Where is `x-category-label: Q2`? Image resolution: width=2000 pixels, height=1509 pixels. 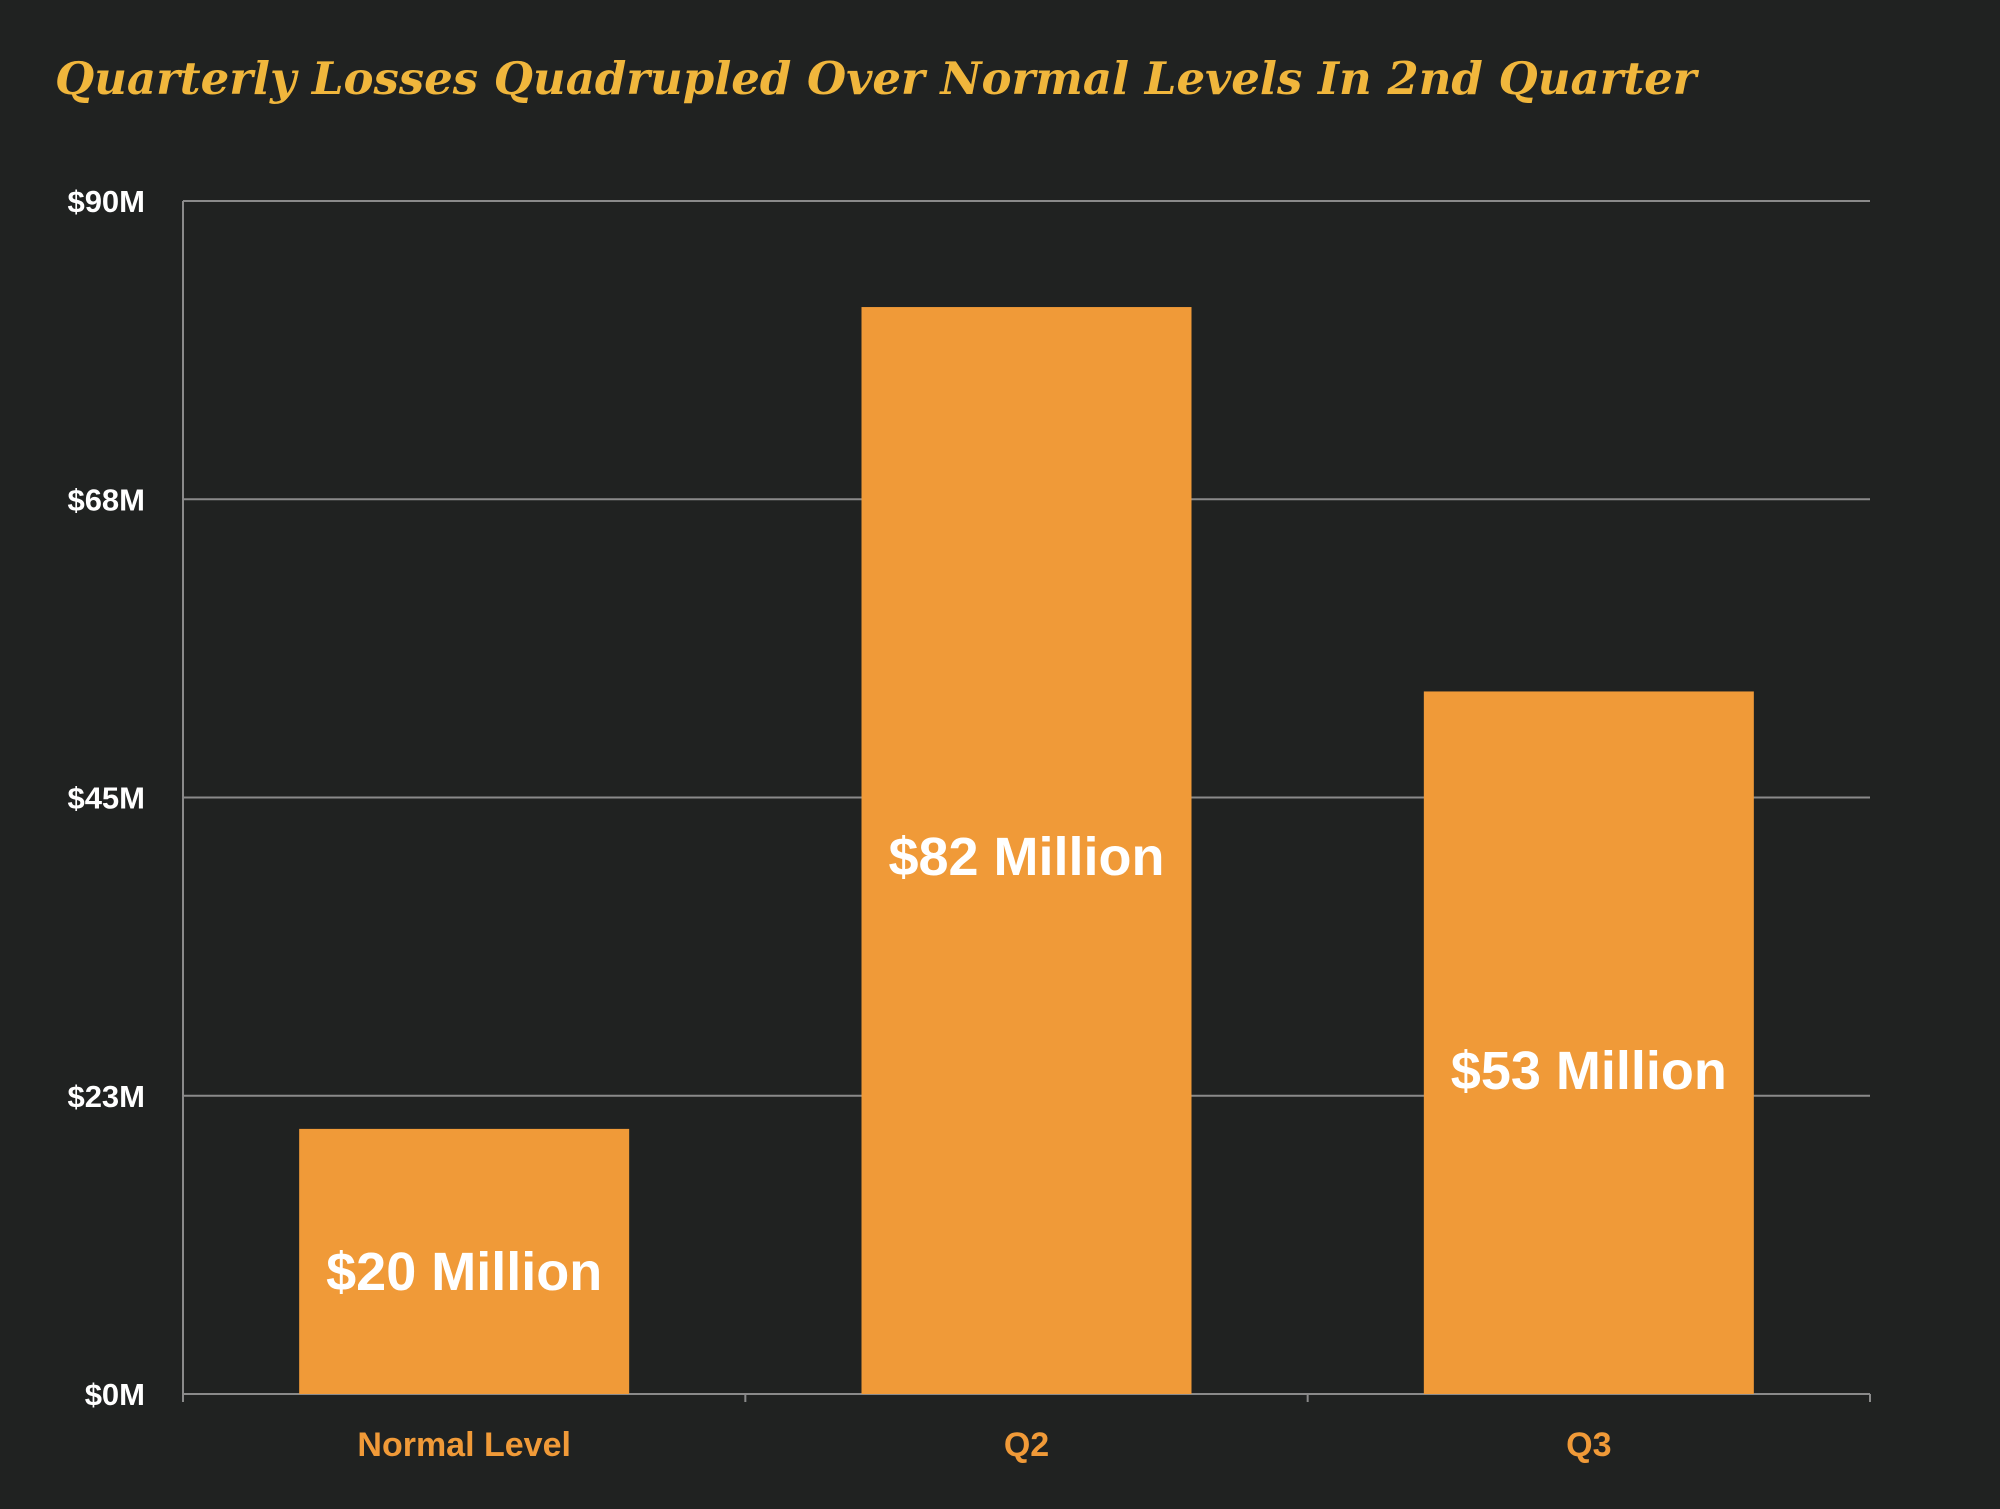 x-category-label: Q2 is located at coordinates (1026, 1445).